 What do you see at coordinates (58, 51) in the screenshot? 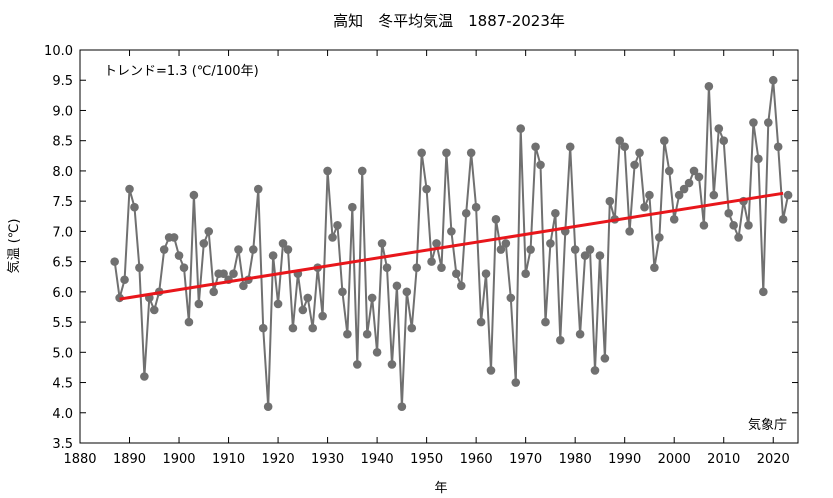
I see `y-tick-label: 10.0` at bounding box center [58, 51].